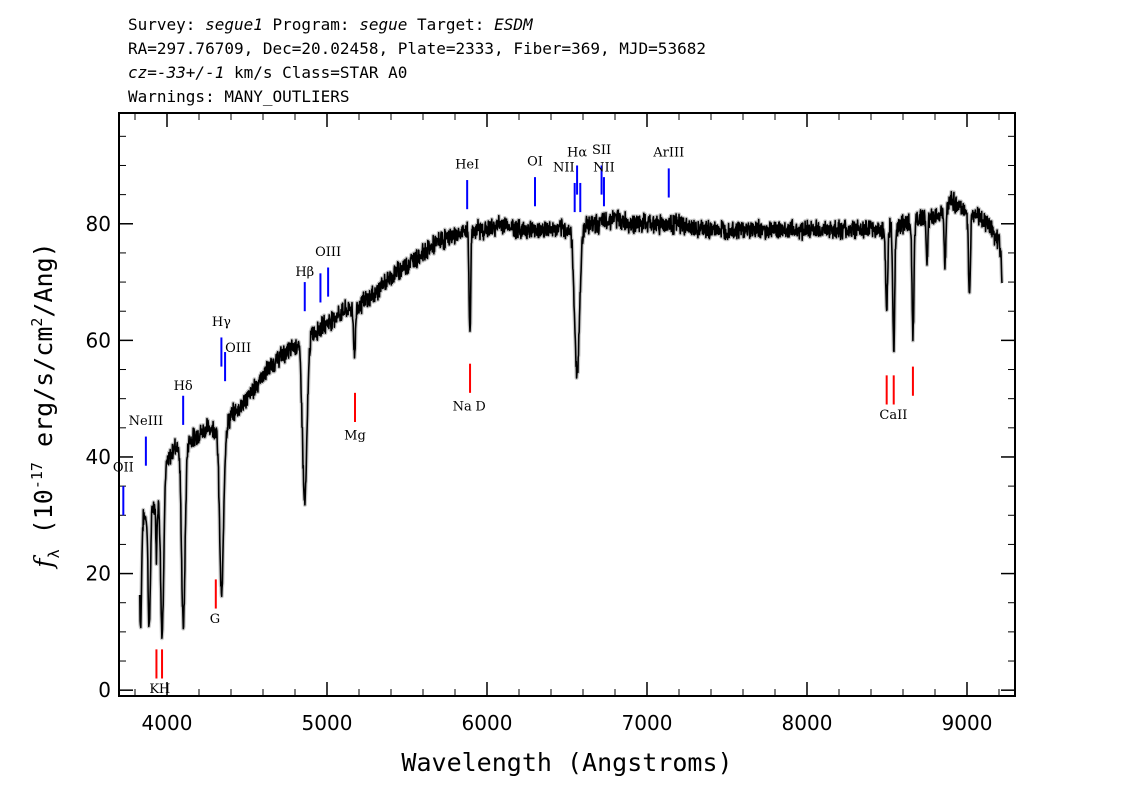 The height and width of the screenshot is (810, 1134). What do you see at coordinates (647, 723) in the screenshot?
I see `x-tick-label: 7000` at bounding box center [647, 723].